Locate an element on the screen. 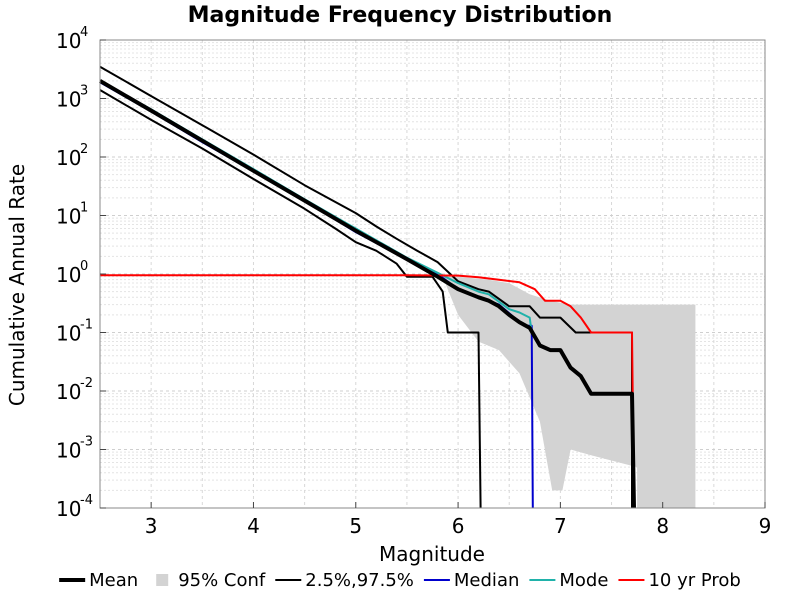  legend-label-mode: Mode is located at coordinates (583, 580).